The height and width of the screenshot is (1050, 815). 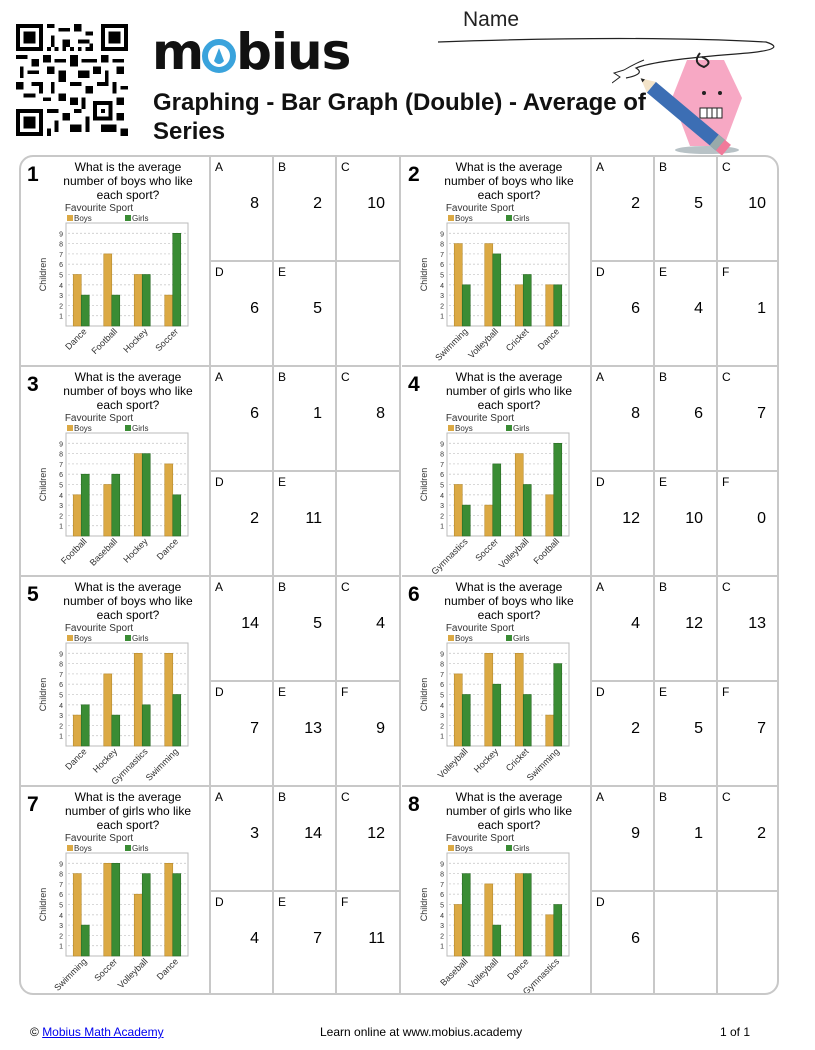 I want to click on answer-letter: A, so click(x=219, y=167).